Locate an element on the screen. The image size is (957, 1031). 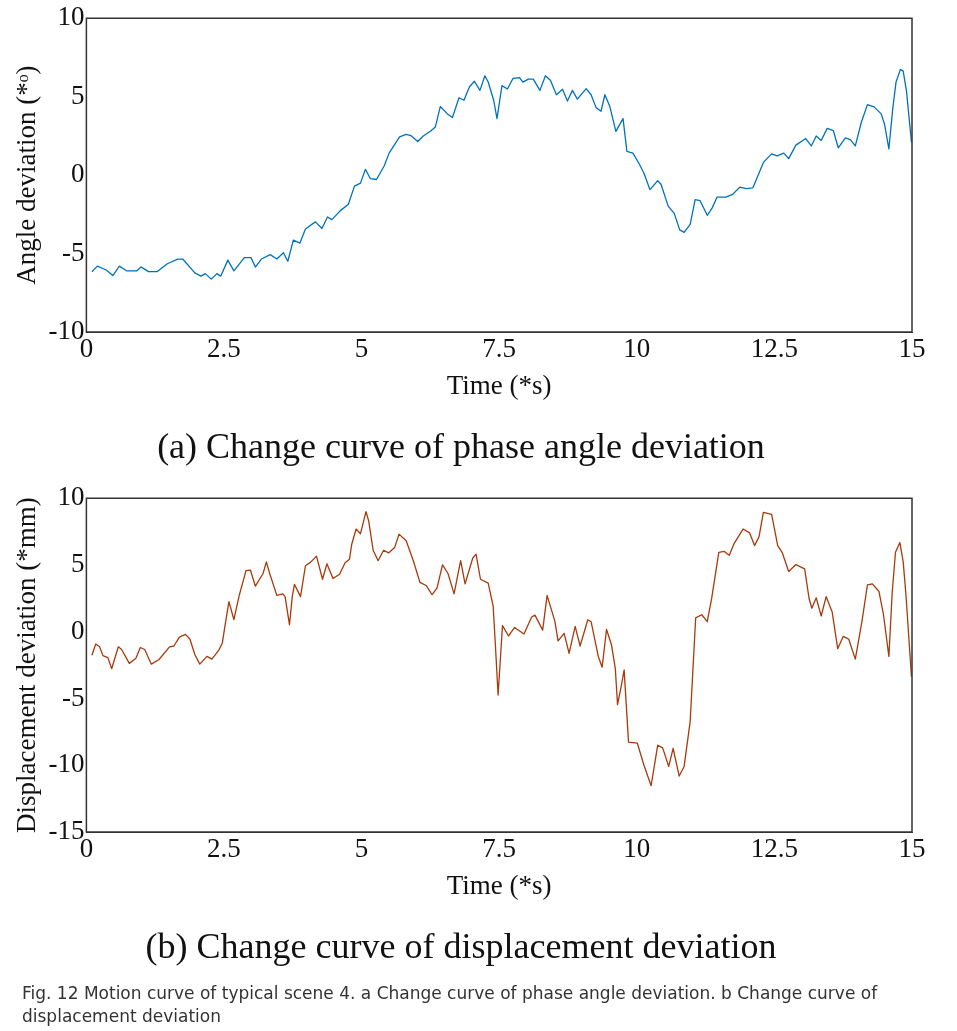
text: (a) Change curve of phase angle deviation is located at coordinates (461, 445).